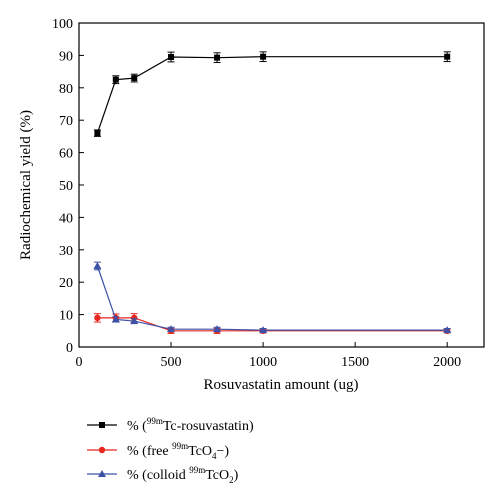  Describe the element at coordinates (66, 218) in the screenshot. I see `y-tick-label: 40` at that location.